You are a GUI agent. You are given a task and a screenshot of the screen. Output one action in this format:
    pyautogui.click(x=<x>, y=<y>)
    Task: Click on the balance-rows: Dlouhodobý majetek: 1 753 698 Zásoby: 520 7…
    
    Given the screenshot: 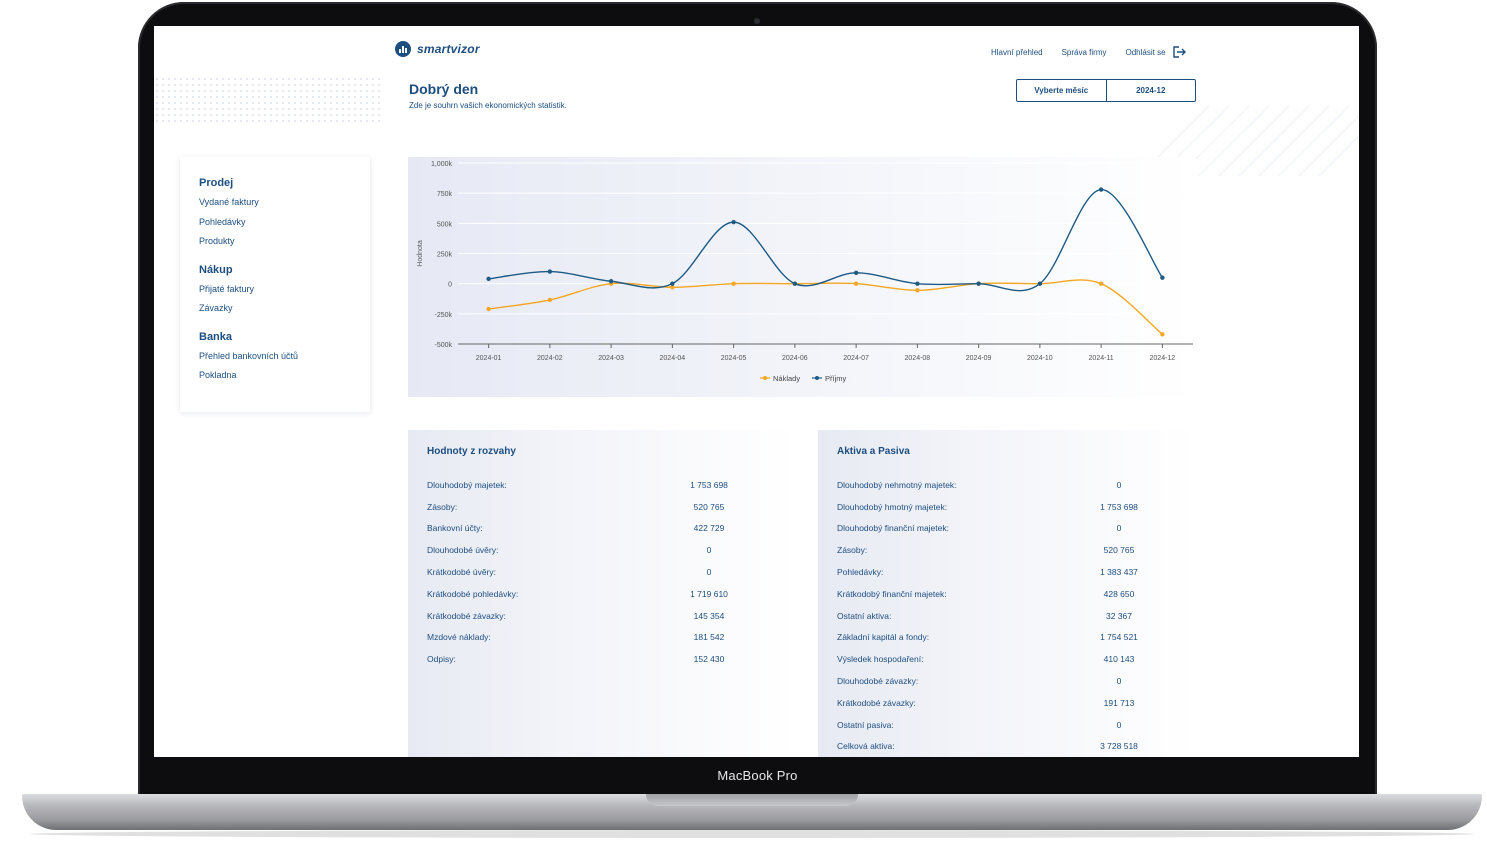 What is the action you would take?
    pyautogui.click(x=589, y=572)
    